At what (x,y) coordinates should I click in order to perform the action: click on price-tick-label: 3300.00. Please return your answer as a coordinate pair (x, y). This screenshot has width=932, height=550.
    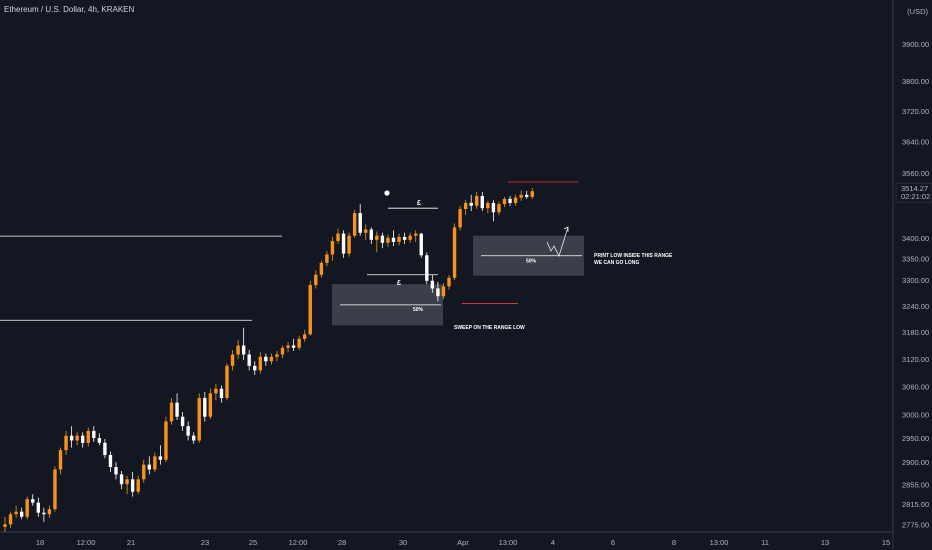
    Looking at the image, I should click on (915, 280).